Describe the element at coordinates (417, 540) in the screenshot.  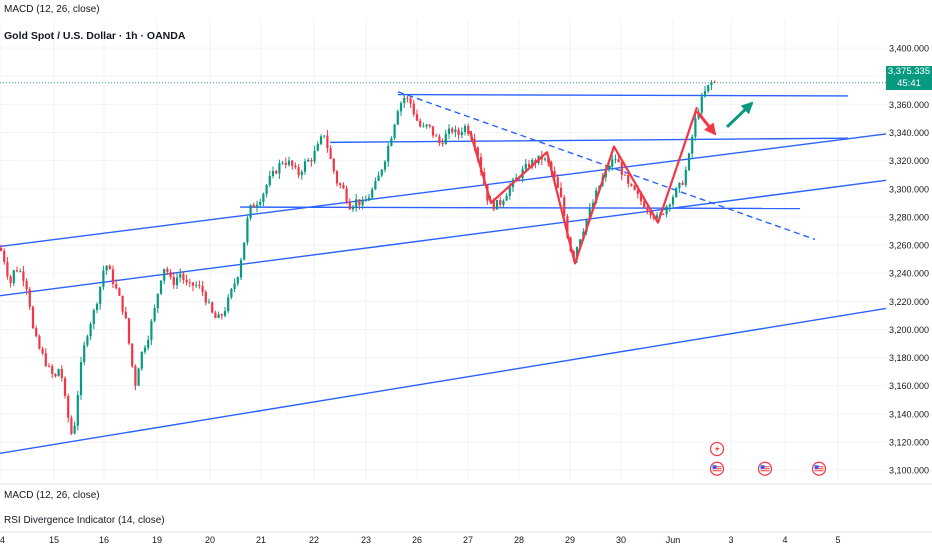
I see `x-tick-label: 26` at that location.